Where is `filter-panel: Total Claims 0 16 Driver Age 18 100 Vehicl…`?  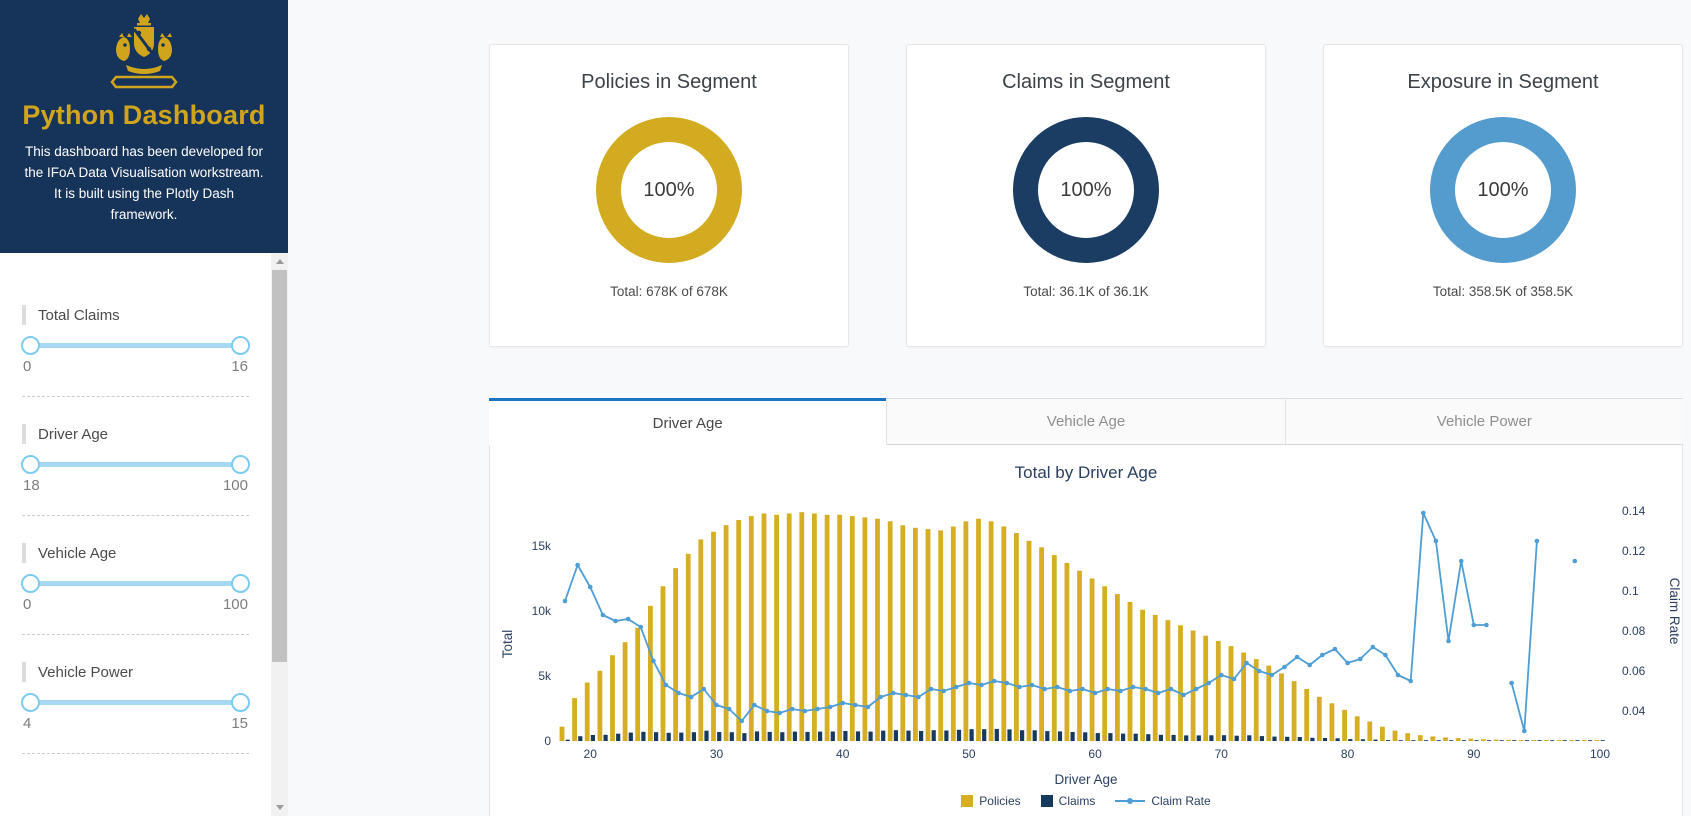 filter-panel: Total Claims 0 16 Driver Age 18 100 Vehicl… is located at coordinates (135, 503).